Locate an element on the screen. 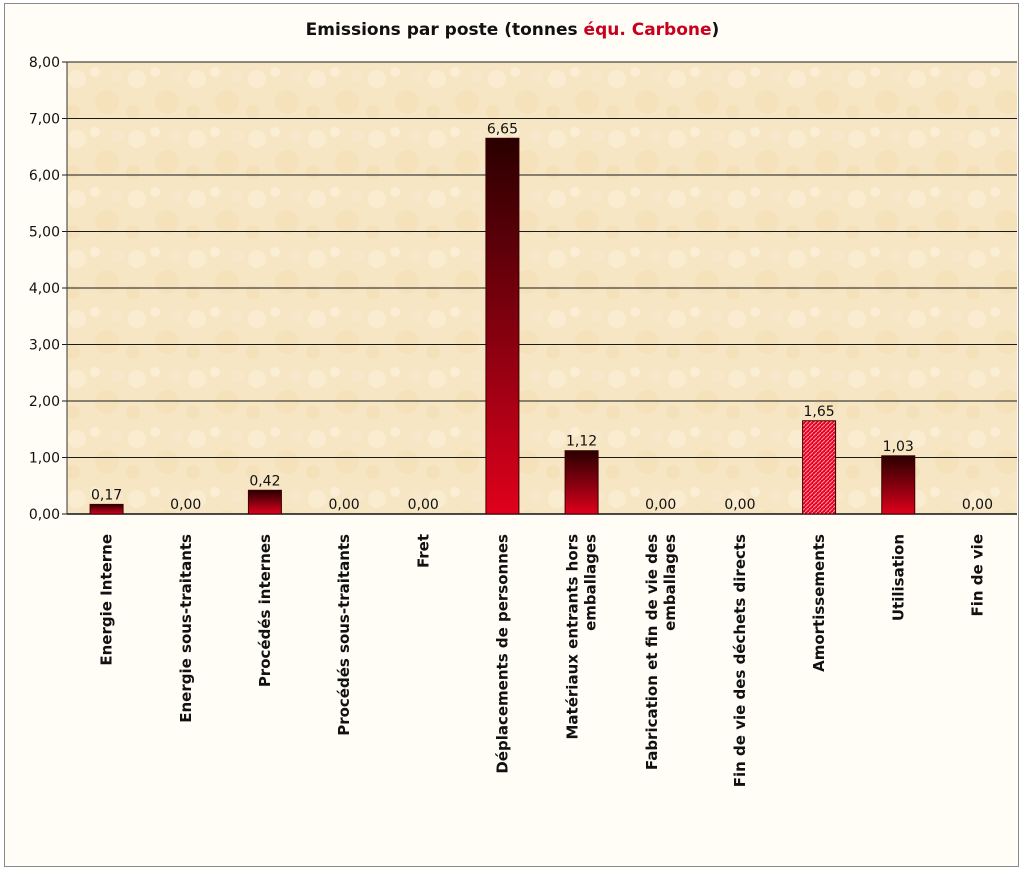 This screenshot has width=1025, height=874. data-label: 1,65 is located at coordinates (818, 412).